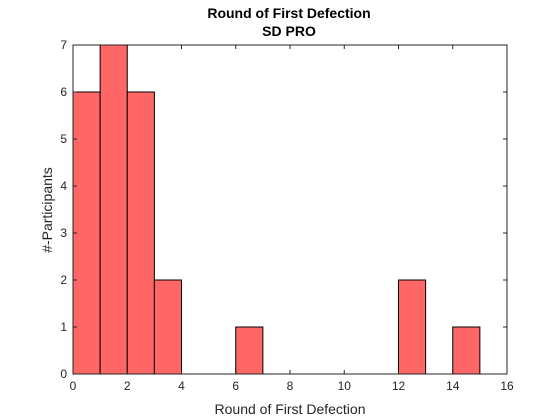  Describe the element at coordinates (63, 139) in the screenshot. I see `y-tick-label: 5` at that location.